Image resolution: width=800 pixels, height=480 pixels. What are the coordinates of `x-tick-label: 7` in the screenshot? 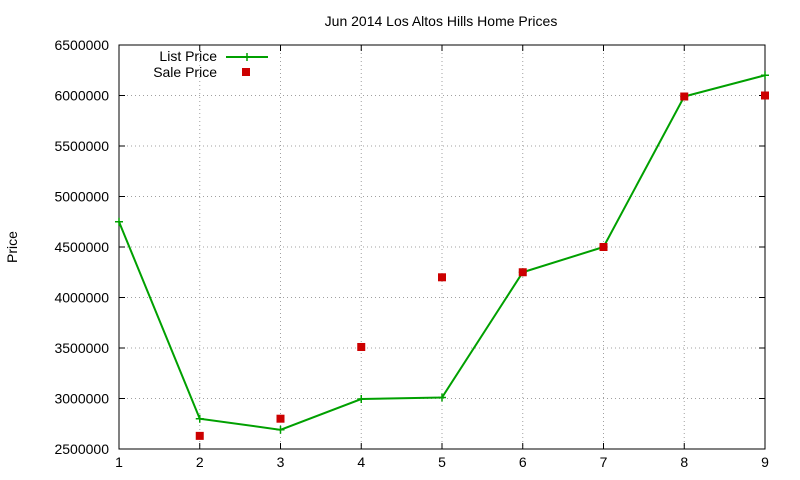 It's located at (604, 462).